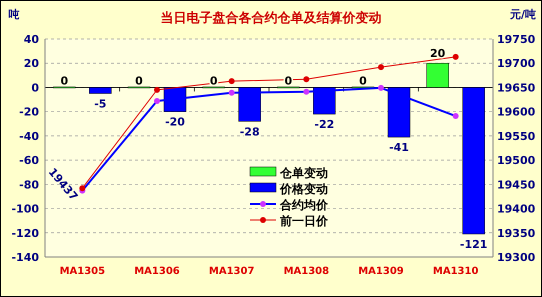 This screenshot has height=297, width=542. Describe the element at coordinates (231, 271) in the screenshot. I see `x-tick-label: MA1307` at that location.